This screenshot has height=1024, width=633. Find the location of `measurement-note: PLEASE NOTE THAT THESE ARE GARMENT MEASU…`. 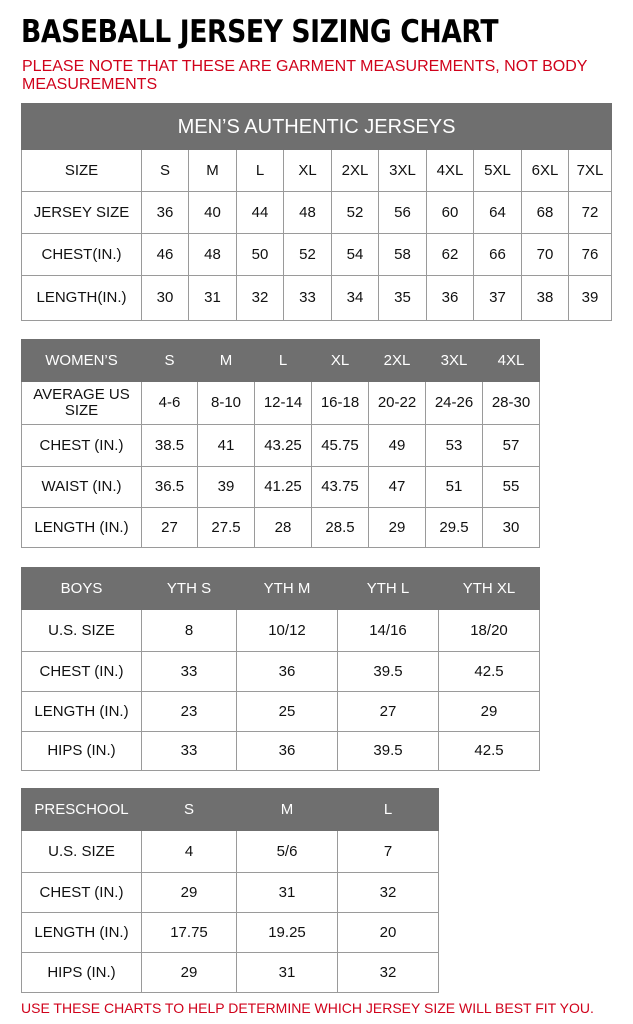

measurement-note: PLEASE NOTE THAT THESE ARE GARMENT MEASU… is located at coordinates (305, 75).